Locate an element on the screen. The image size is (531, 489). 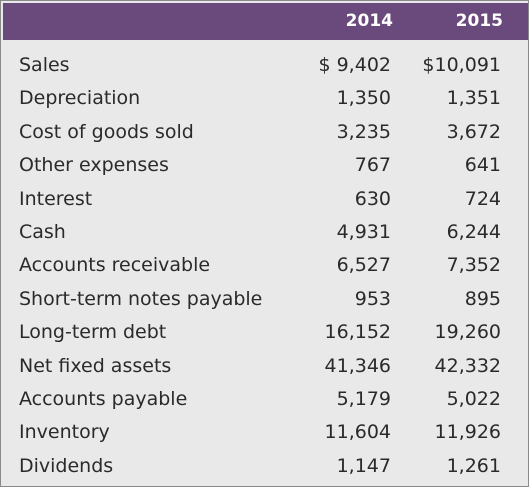
value-2014: 11,604 is located at coordinates (357, 432).